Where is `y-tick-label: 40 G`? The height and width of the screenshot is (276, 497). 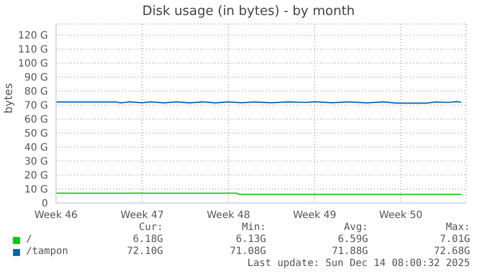
y-tick-label: 40 G is located at coordinates (36, 148).